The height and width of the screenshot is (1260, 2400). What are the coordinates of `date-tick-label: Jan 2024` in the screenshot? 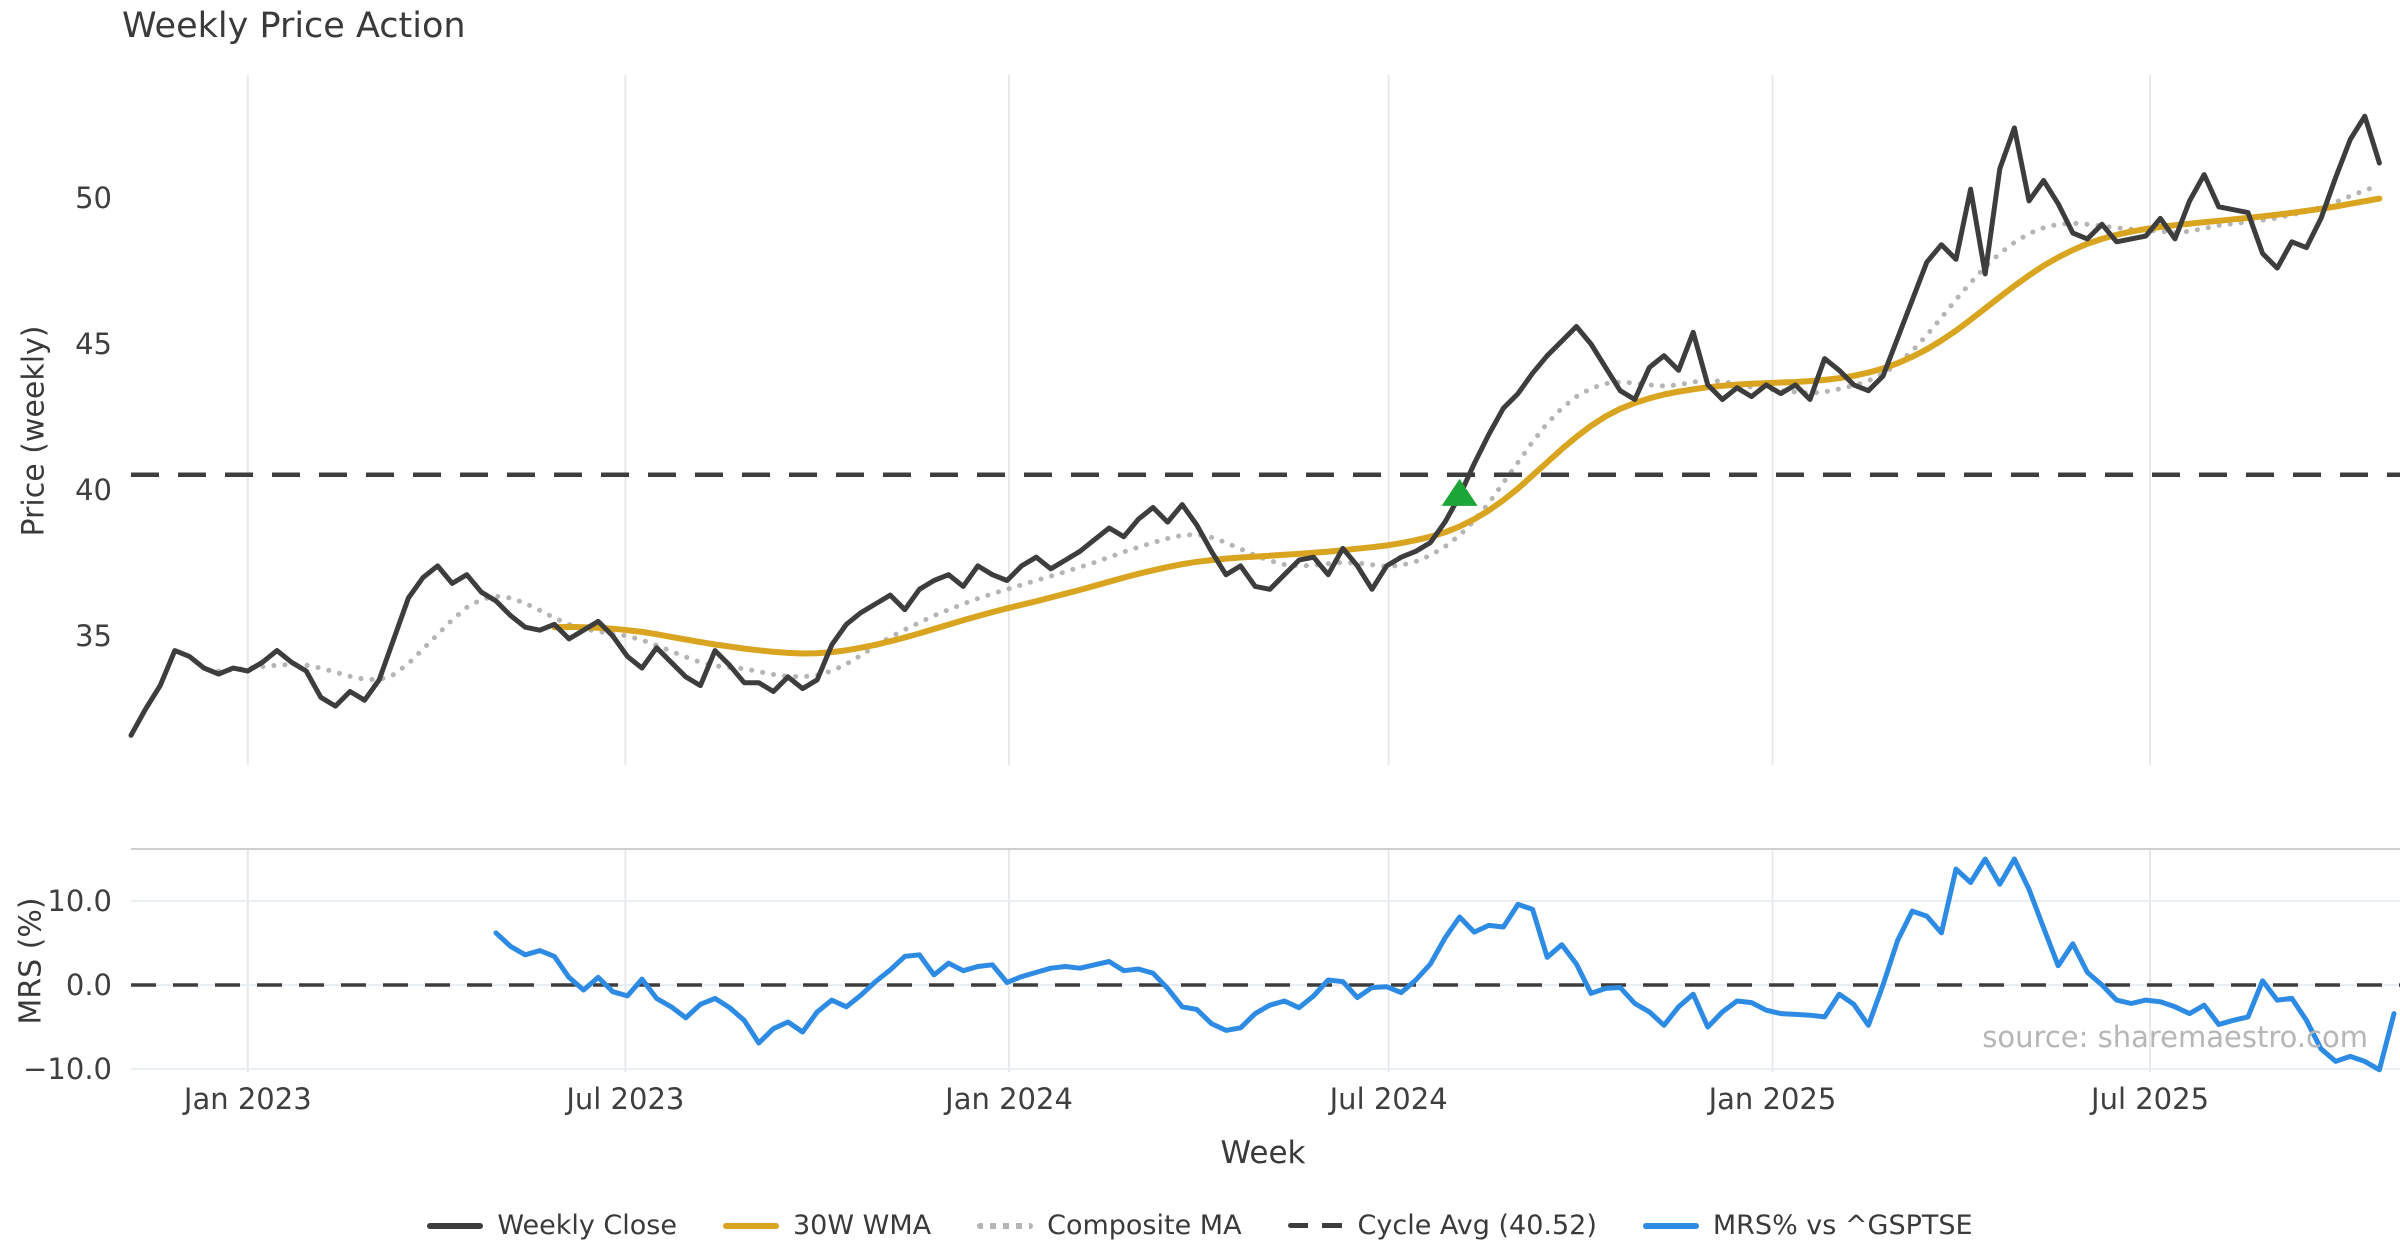 It's located at (1009, 1099).